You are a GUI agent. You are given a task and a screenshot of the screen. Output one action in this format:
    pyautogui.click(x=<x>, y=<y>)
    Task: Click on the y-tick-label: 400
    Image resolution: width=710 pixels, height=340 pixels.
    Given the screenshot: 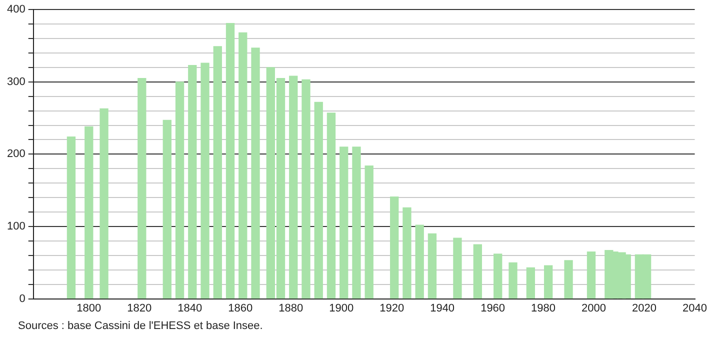 What is the action you would take?
    pyautogui.click(x=16, y=10)
    